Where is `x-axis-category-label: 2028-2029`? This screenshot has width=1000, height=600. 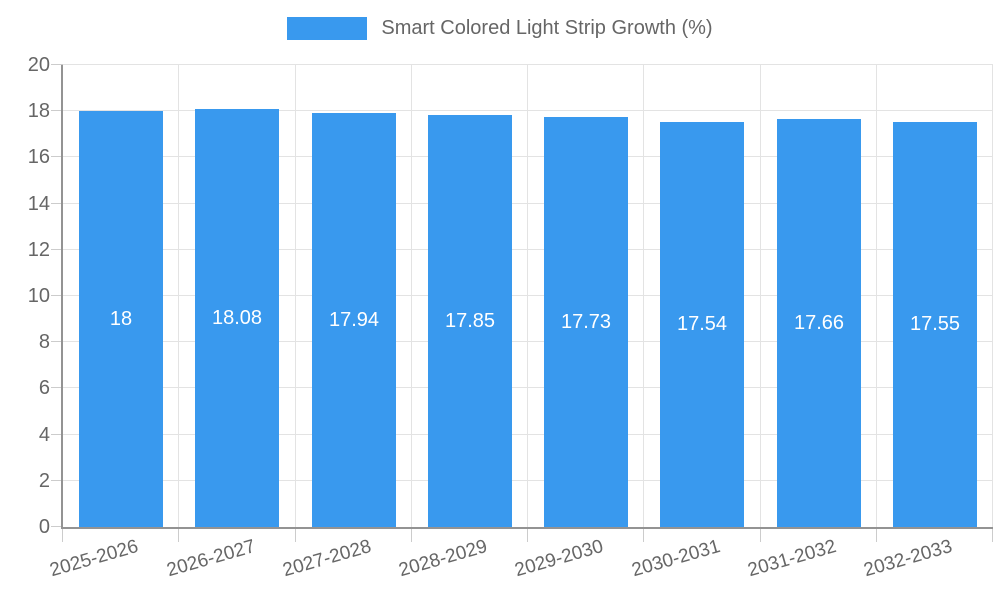
x-axis-category-label: 2028-2029 is located at coordinates (443, 559).